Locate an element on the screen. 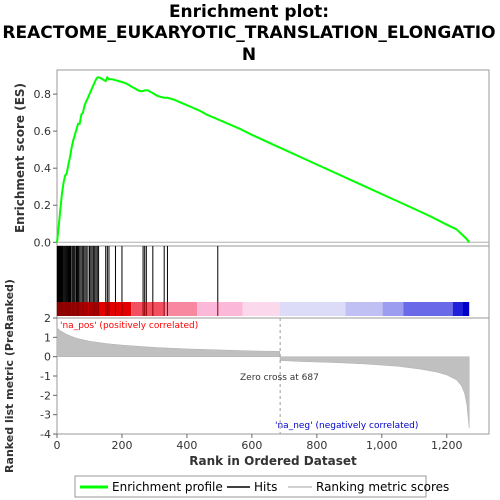 The width and height of the screenshot is (500, 500). pos-correlated-label: 'na_pos' (positively correlated) is located at coordinates (129, 326).